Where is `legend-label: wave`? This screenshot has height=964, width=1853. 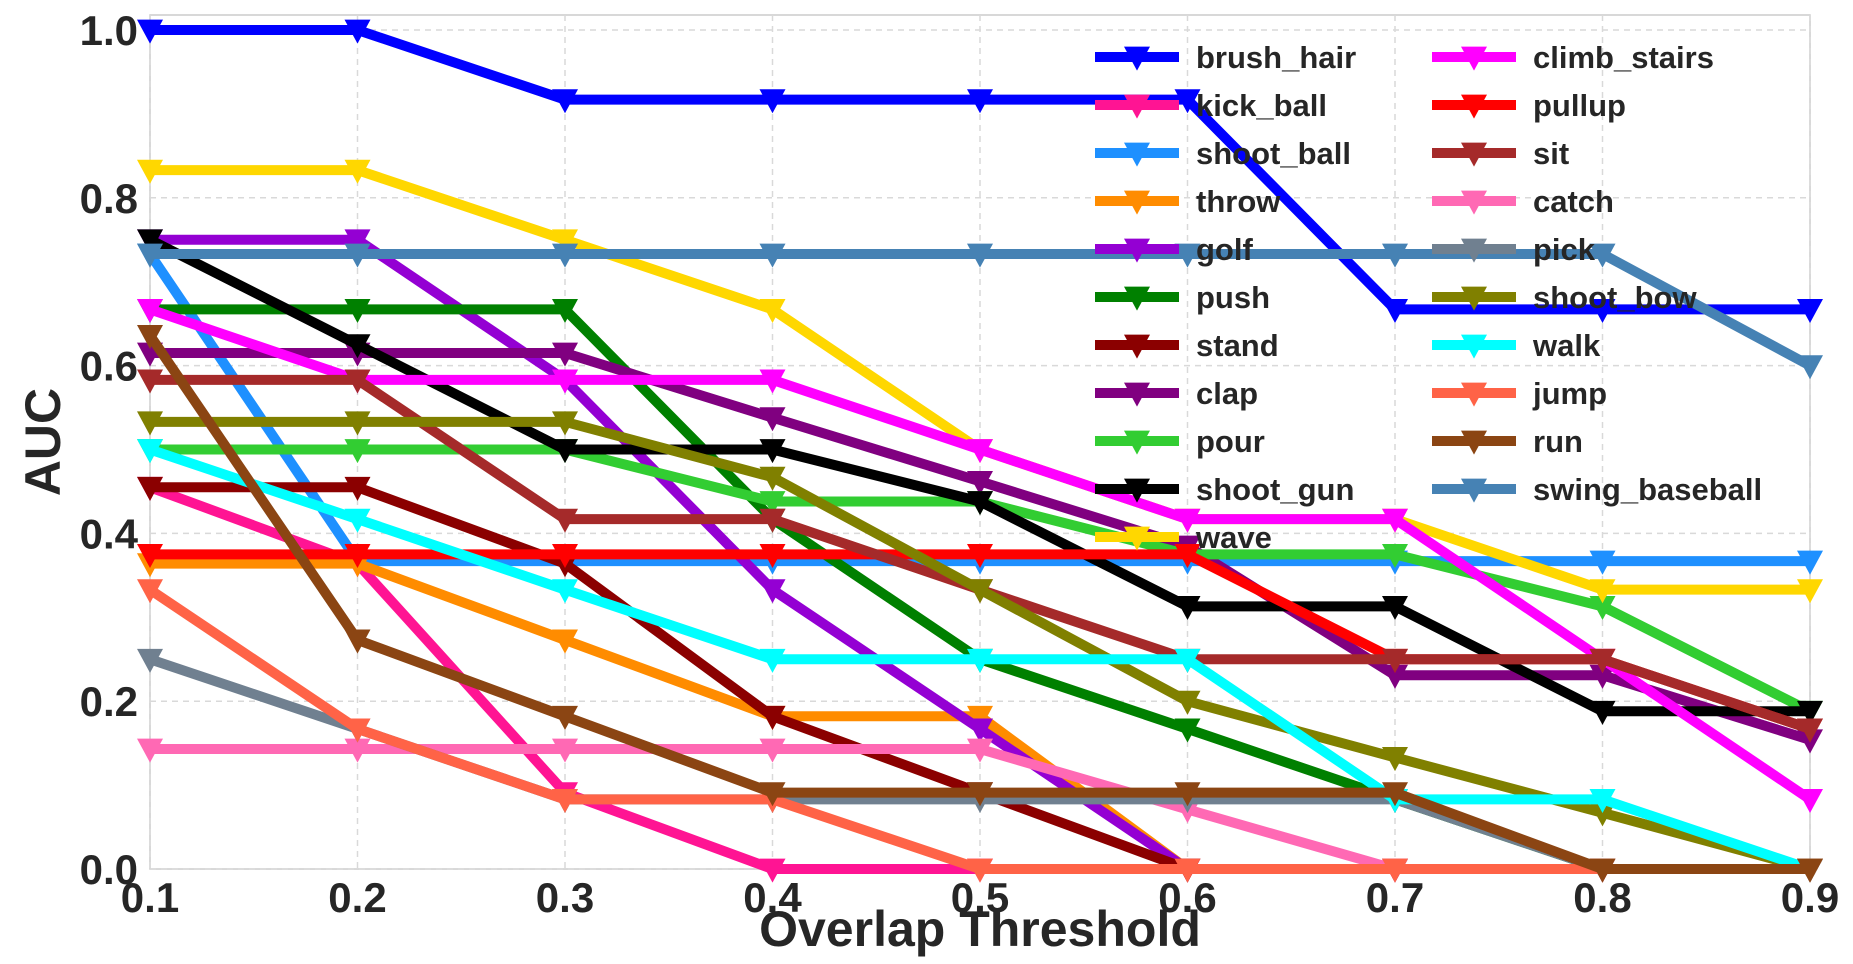 legend-label: wave is located at coordinates (1233, 537).